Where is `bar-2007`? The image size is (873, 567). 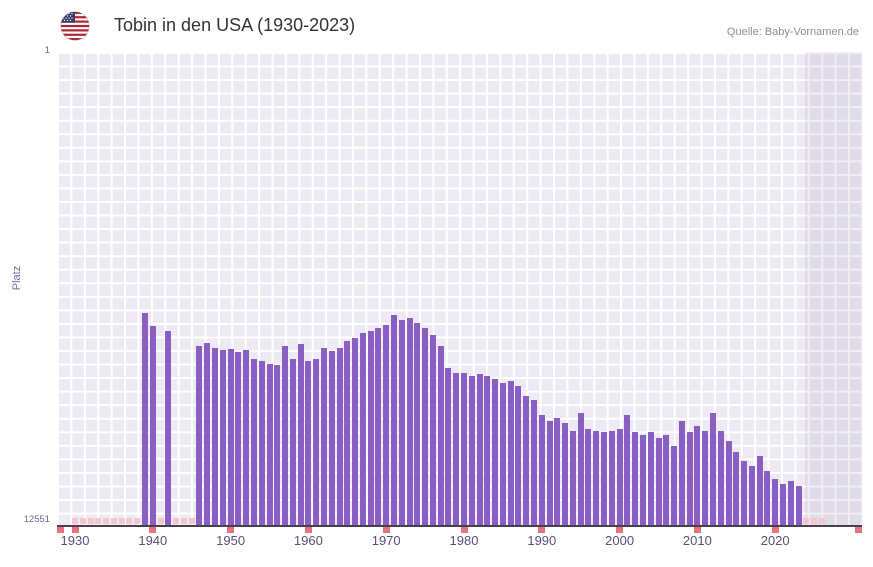 bar-2007 is located at coordinates (674, 485).